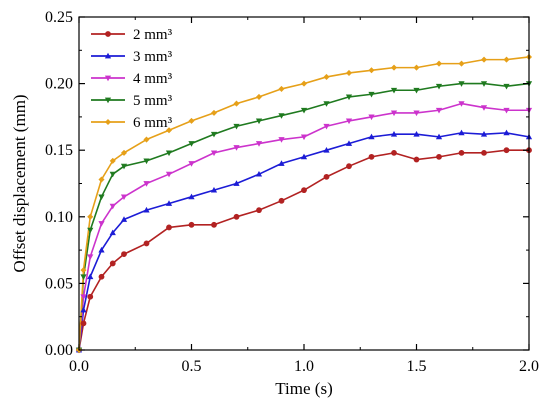 Image resolution: width=550 pixels, height=406 pixels. Describe the element at coordinates (59, 84) in the screenshot. I see `y-tick-label: 0.20` at that location.